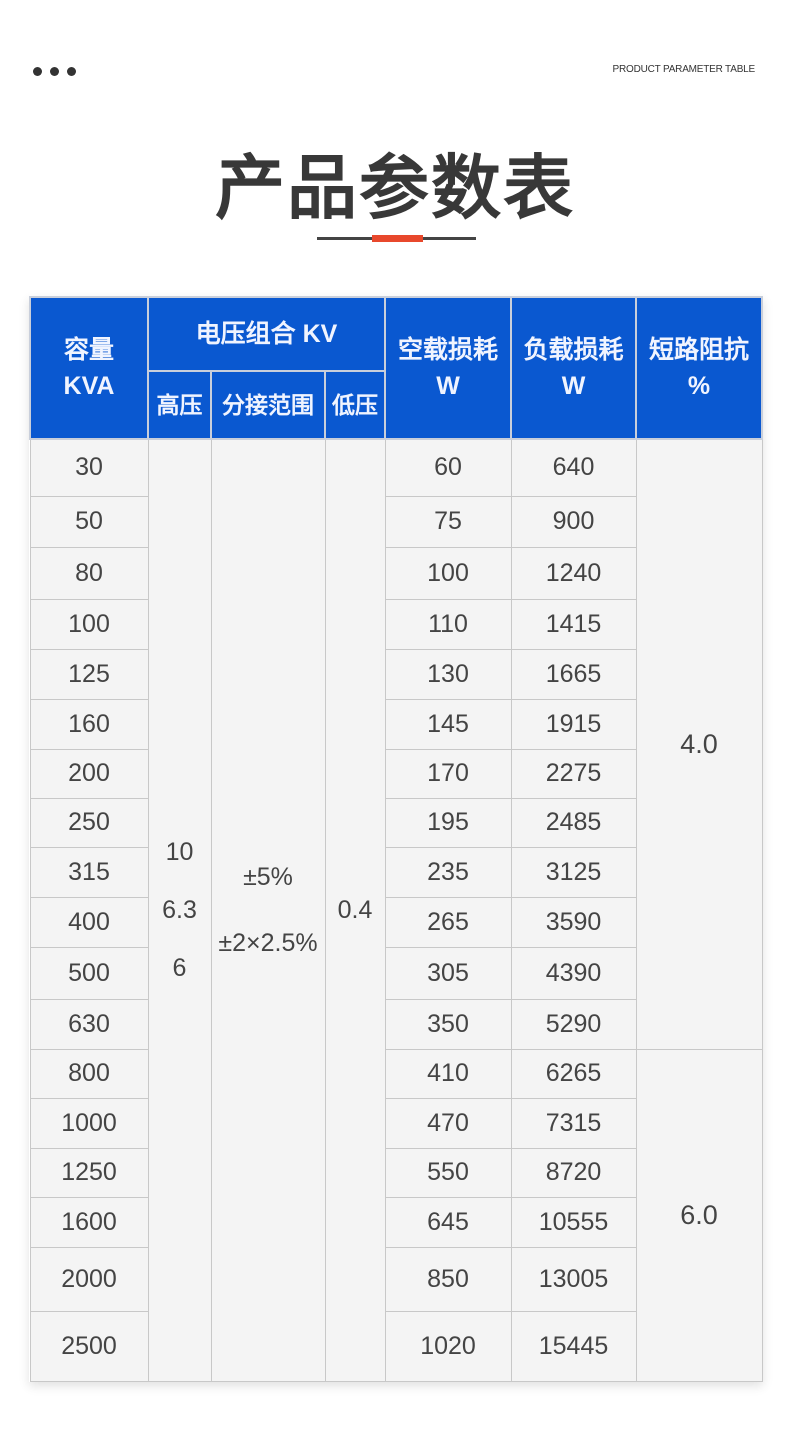 The image size is (790, 1431). I want to click on impedance-cell: 6.0, so click(699, 1215).